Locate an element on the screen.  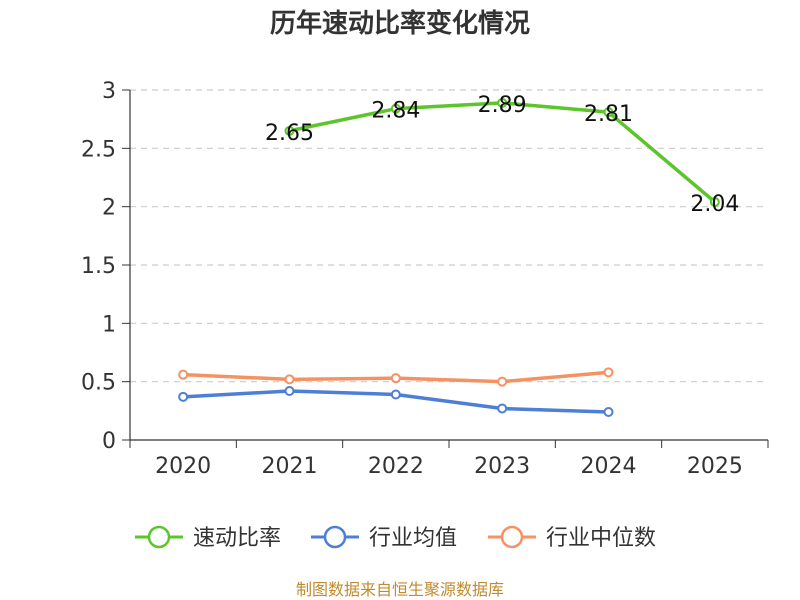
y-tick-label: 0 is located at coordinates (109, 441).